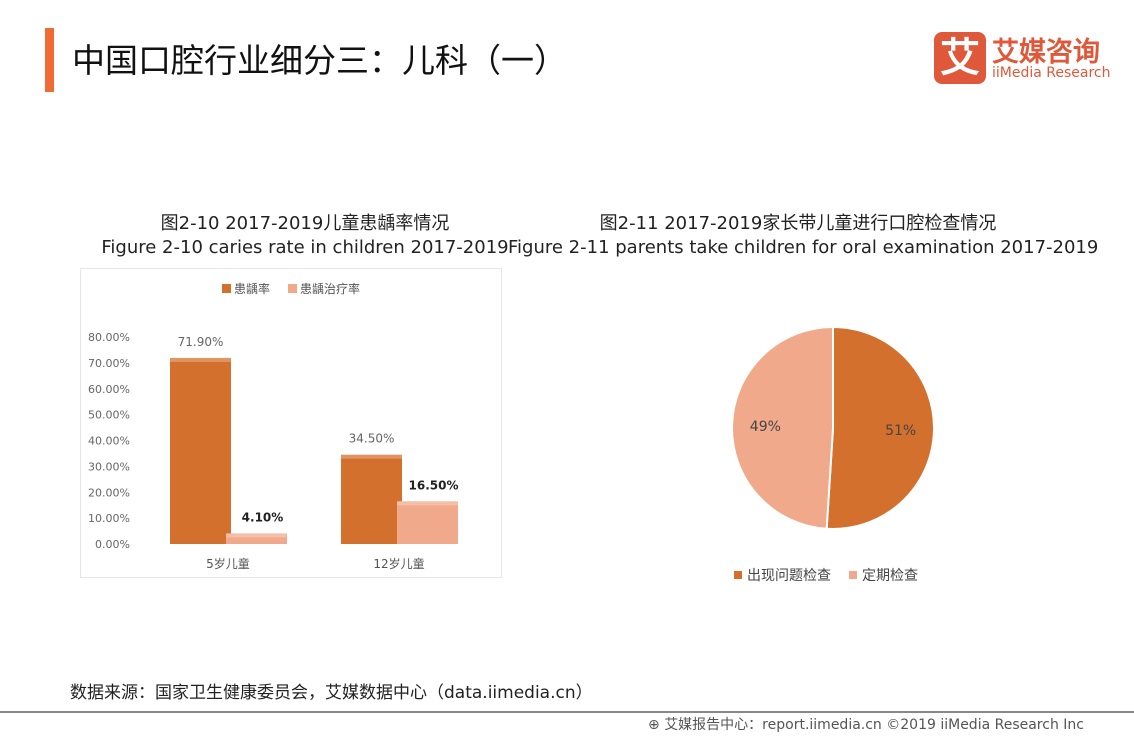  Describe the element at coordinates (305, 223) in the screenshot. I see `bar-chart-title-cn: 图2-10 2017-2019儿童患龋率情况` at that location.